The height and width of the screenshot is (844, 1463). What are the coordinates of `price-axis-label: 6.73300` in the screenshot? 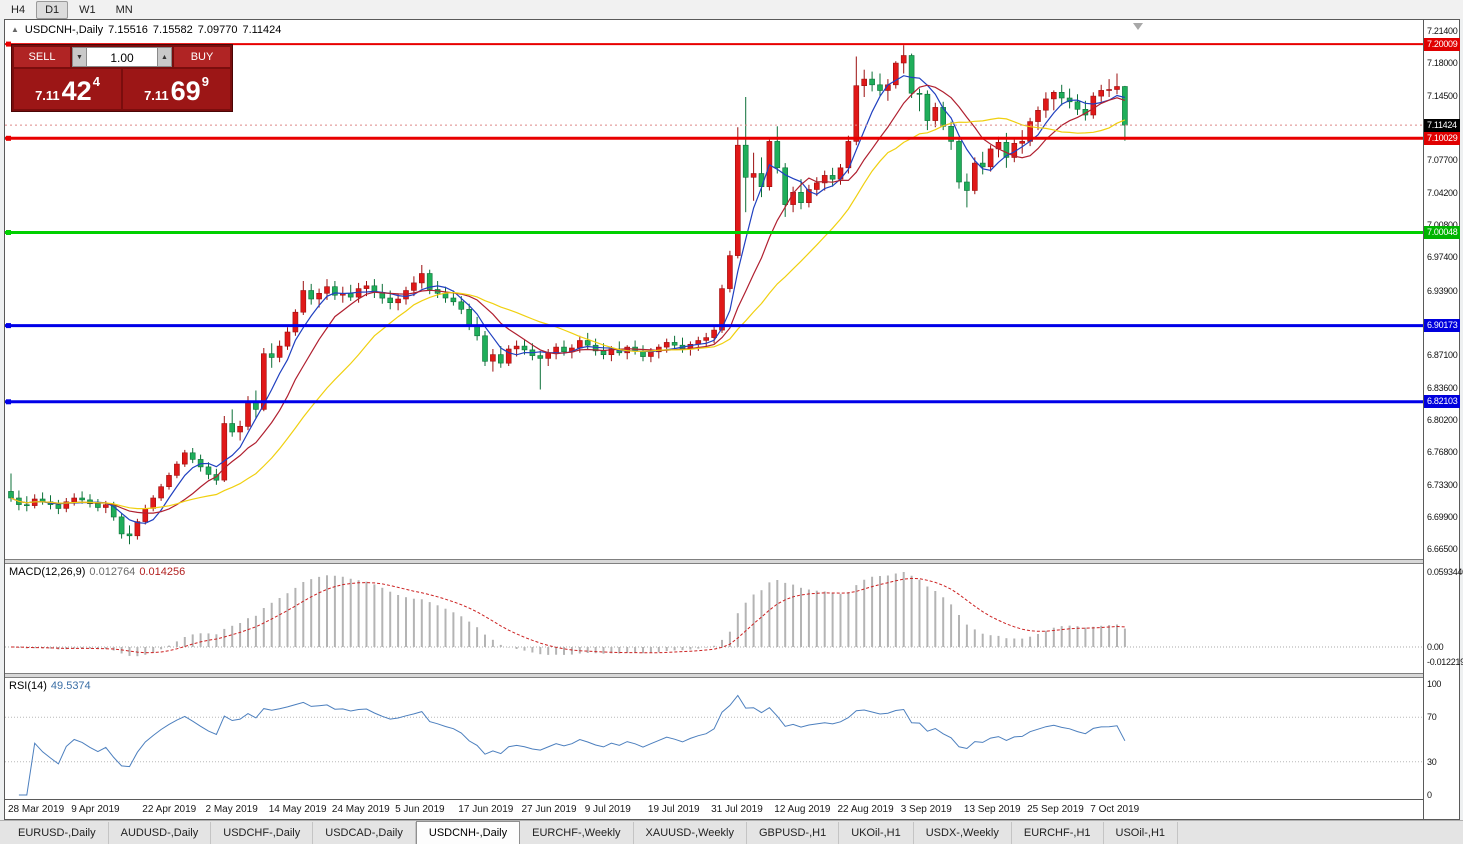 It's located at (1442, 484).